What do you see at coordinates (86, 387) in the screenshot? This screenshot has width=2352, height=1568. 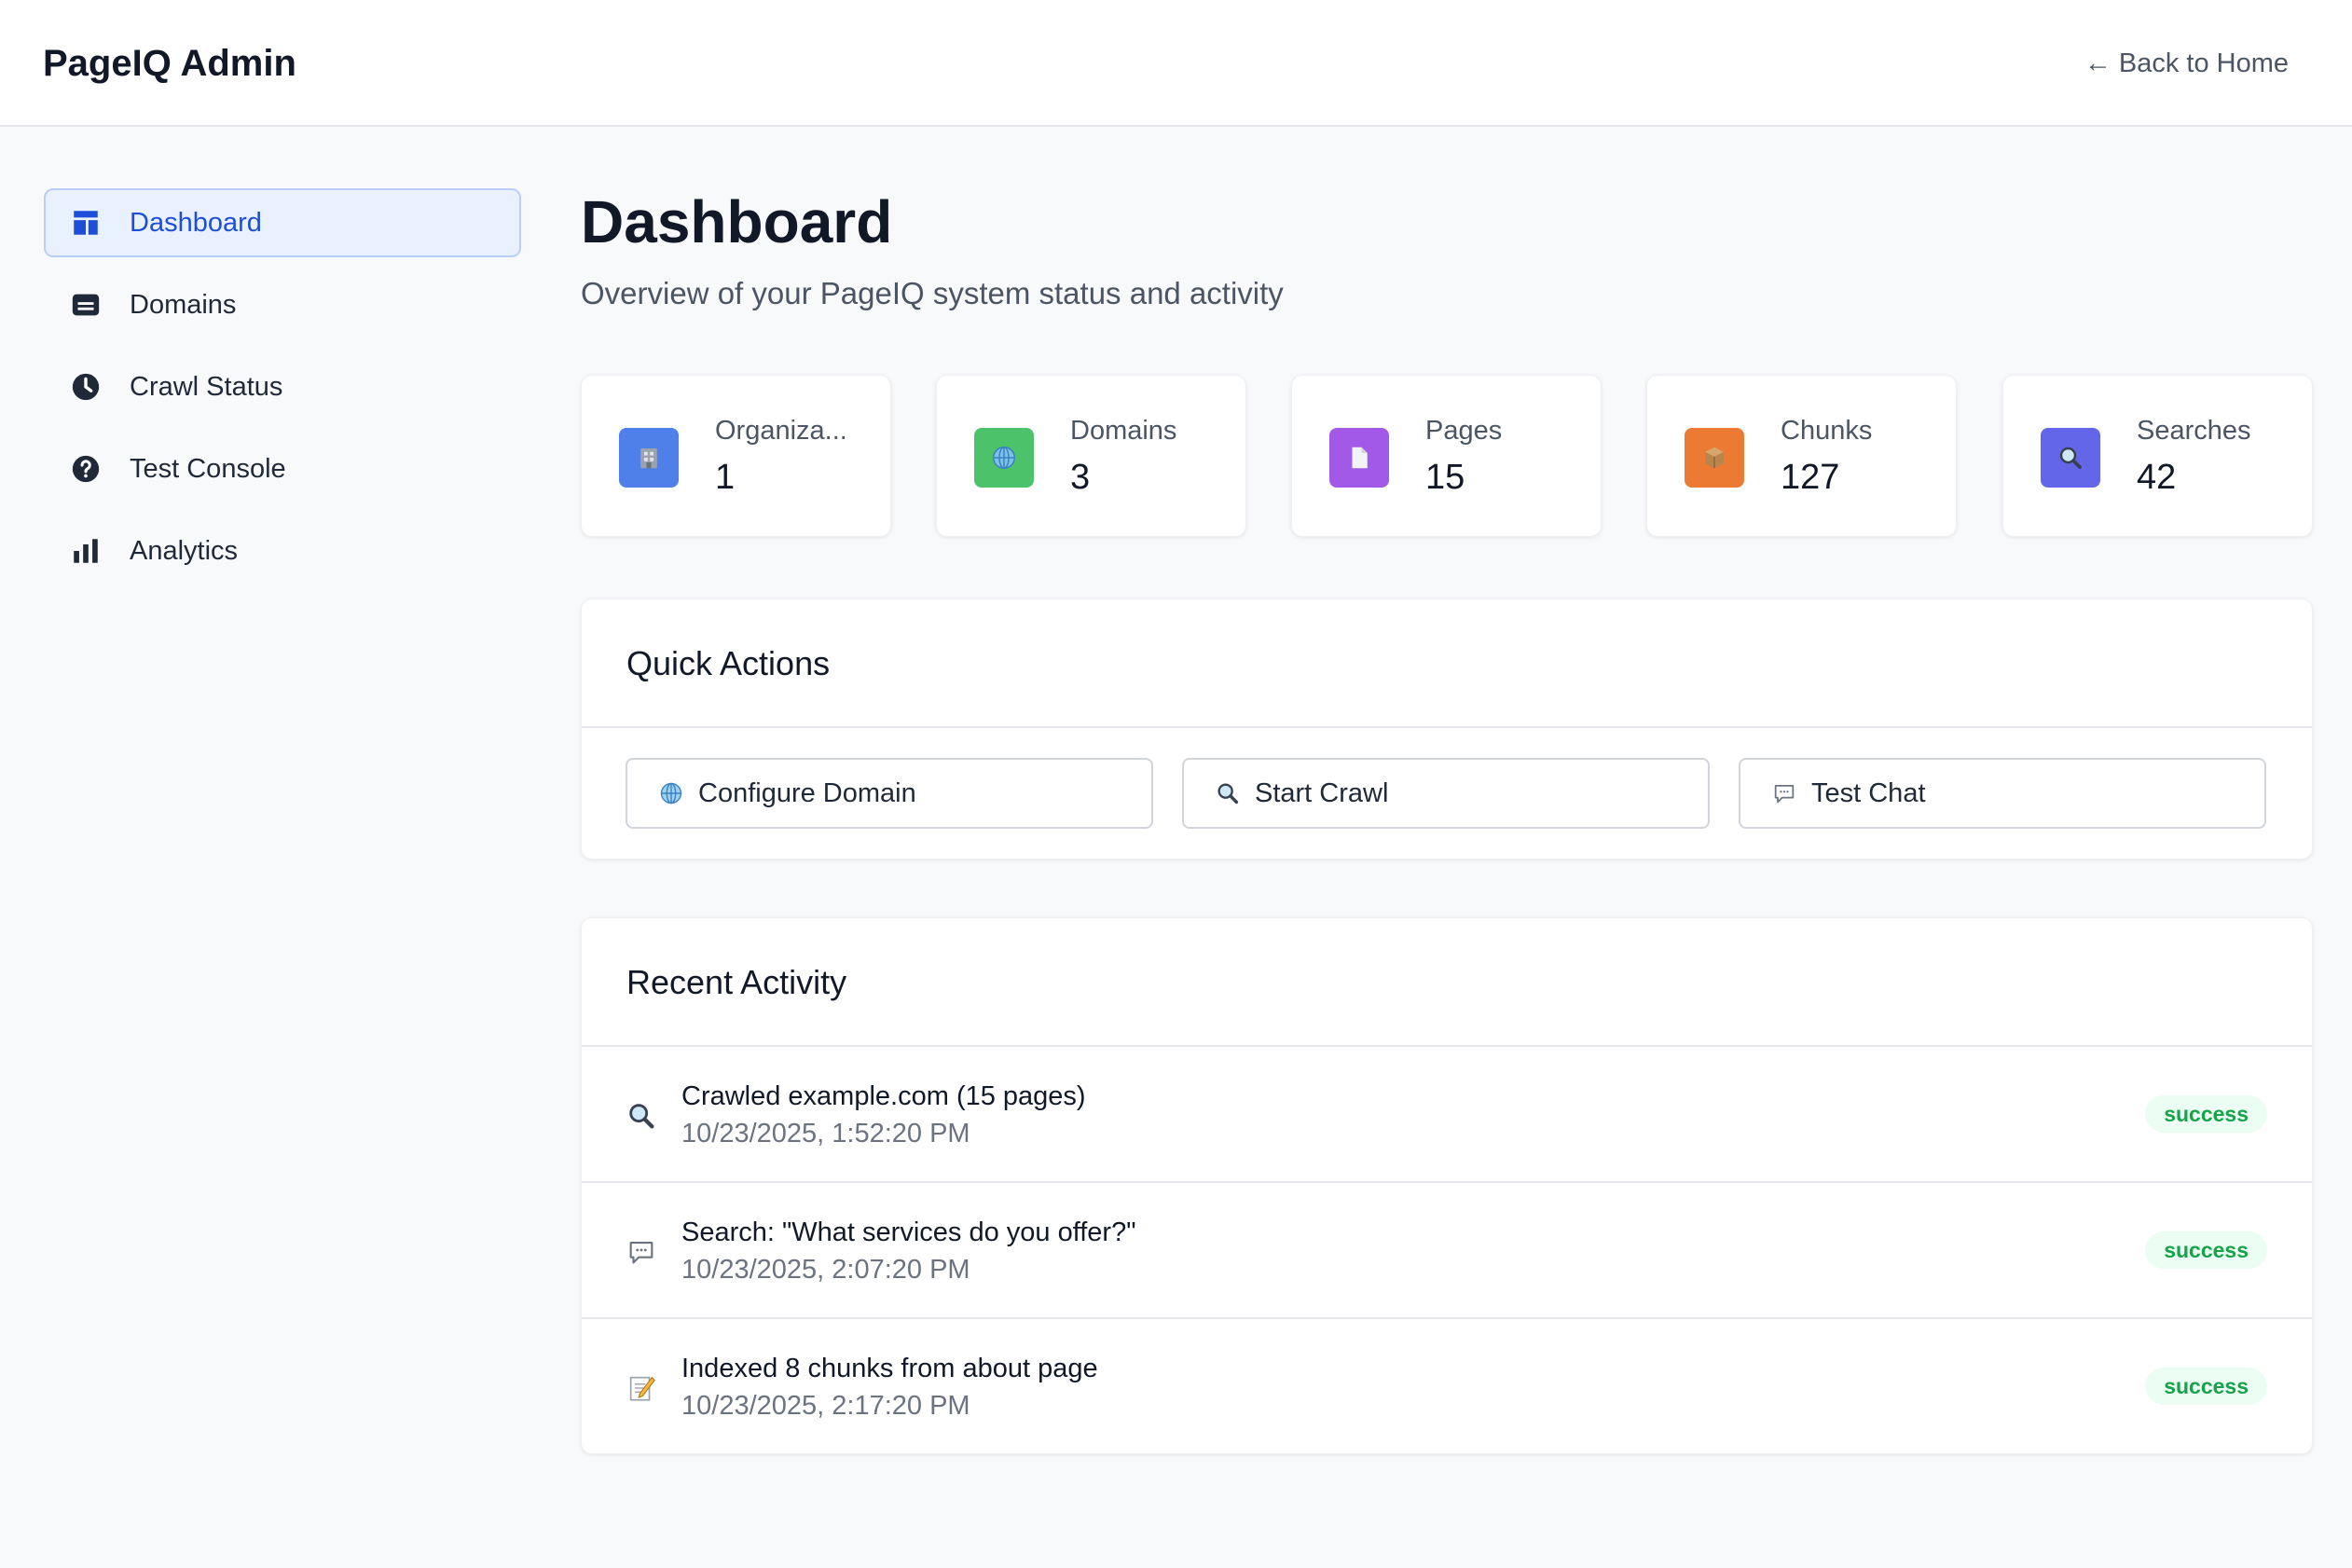 I see `clock-icon` at bounding box center [86, 387].